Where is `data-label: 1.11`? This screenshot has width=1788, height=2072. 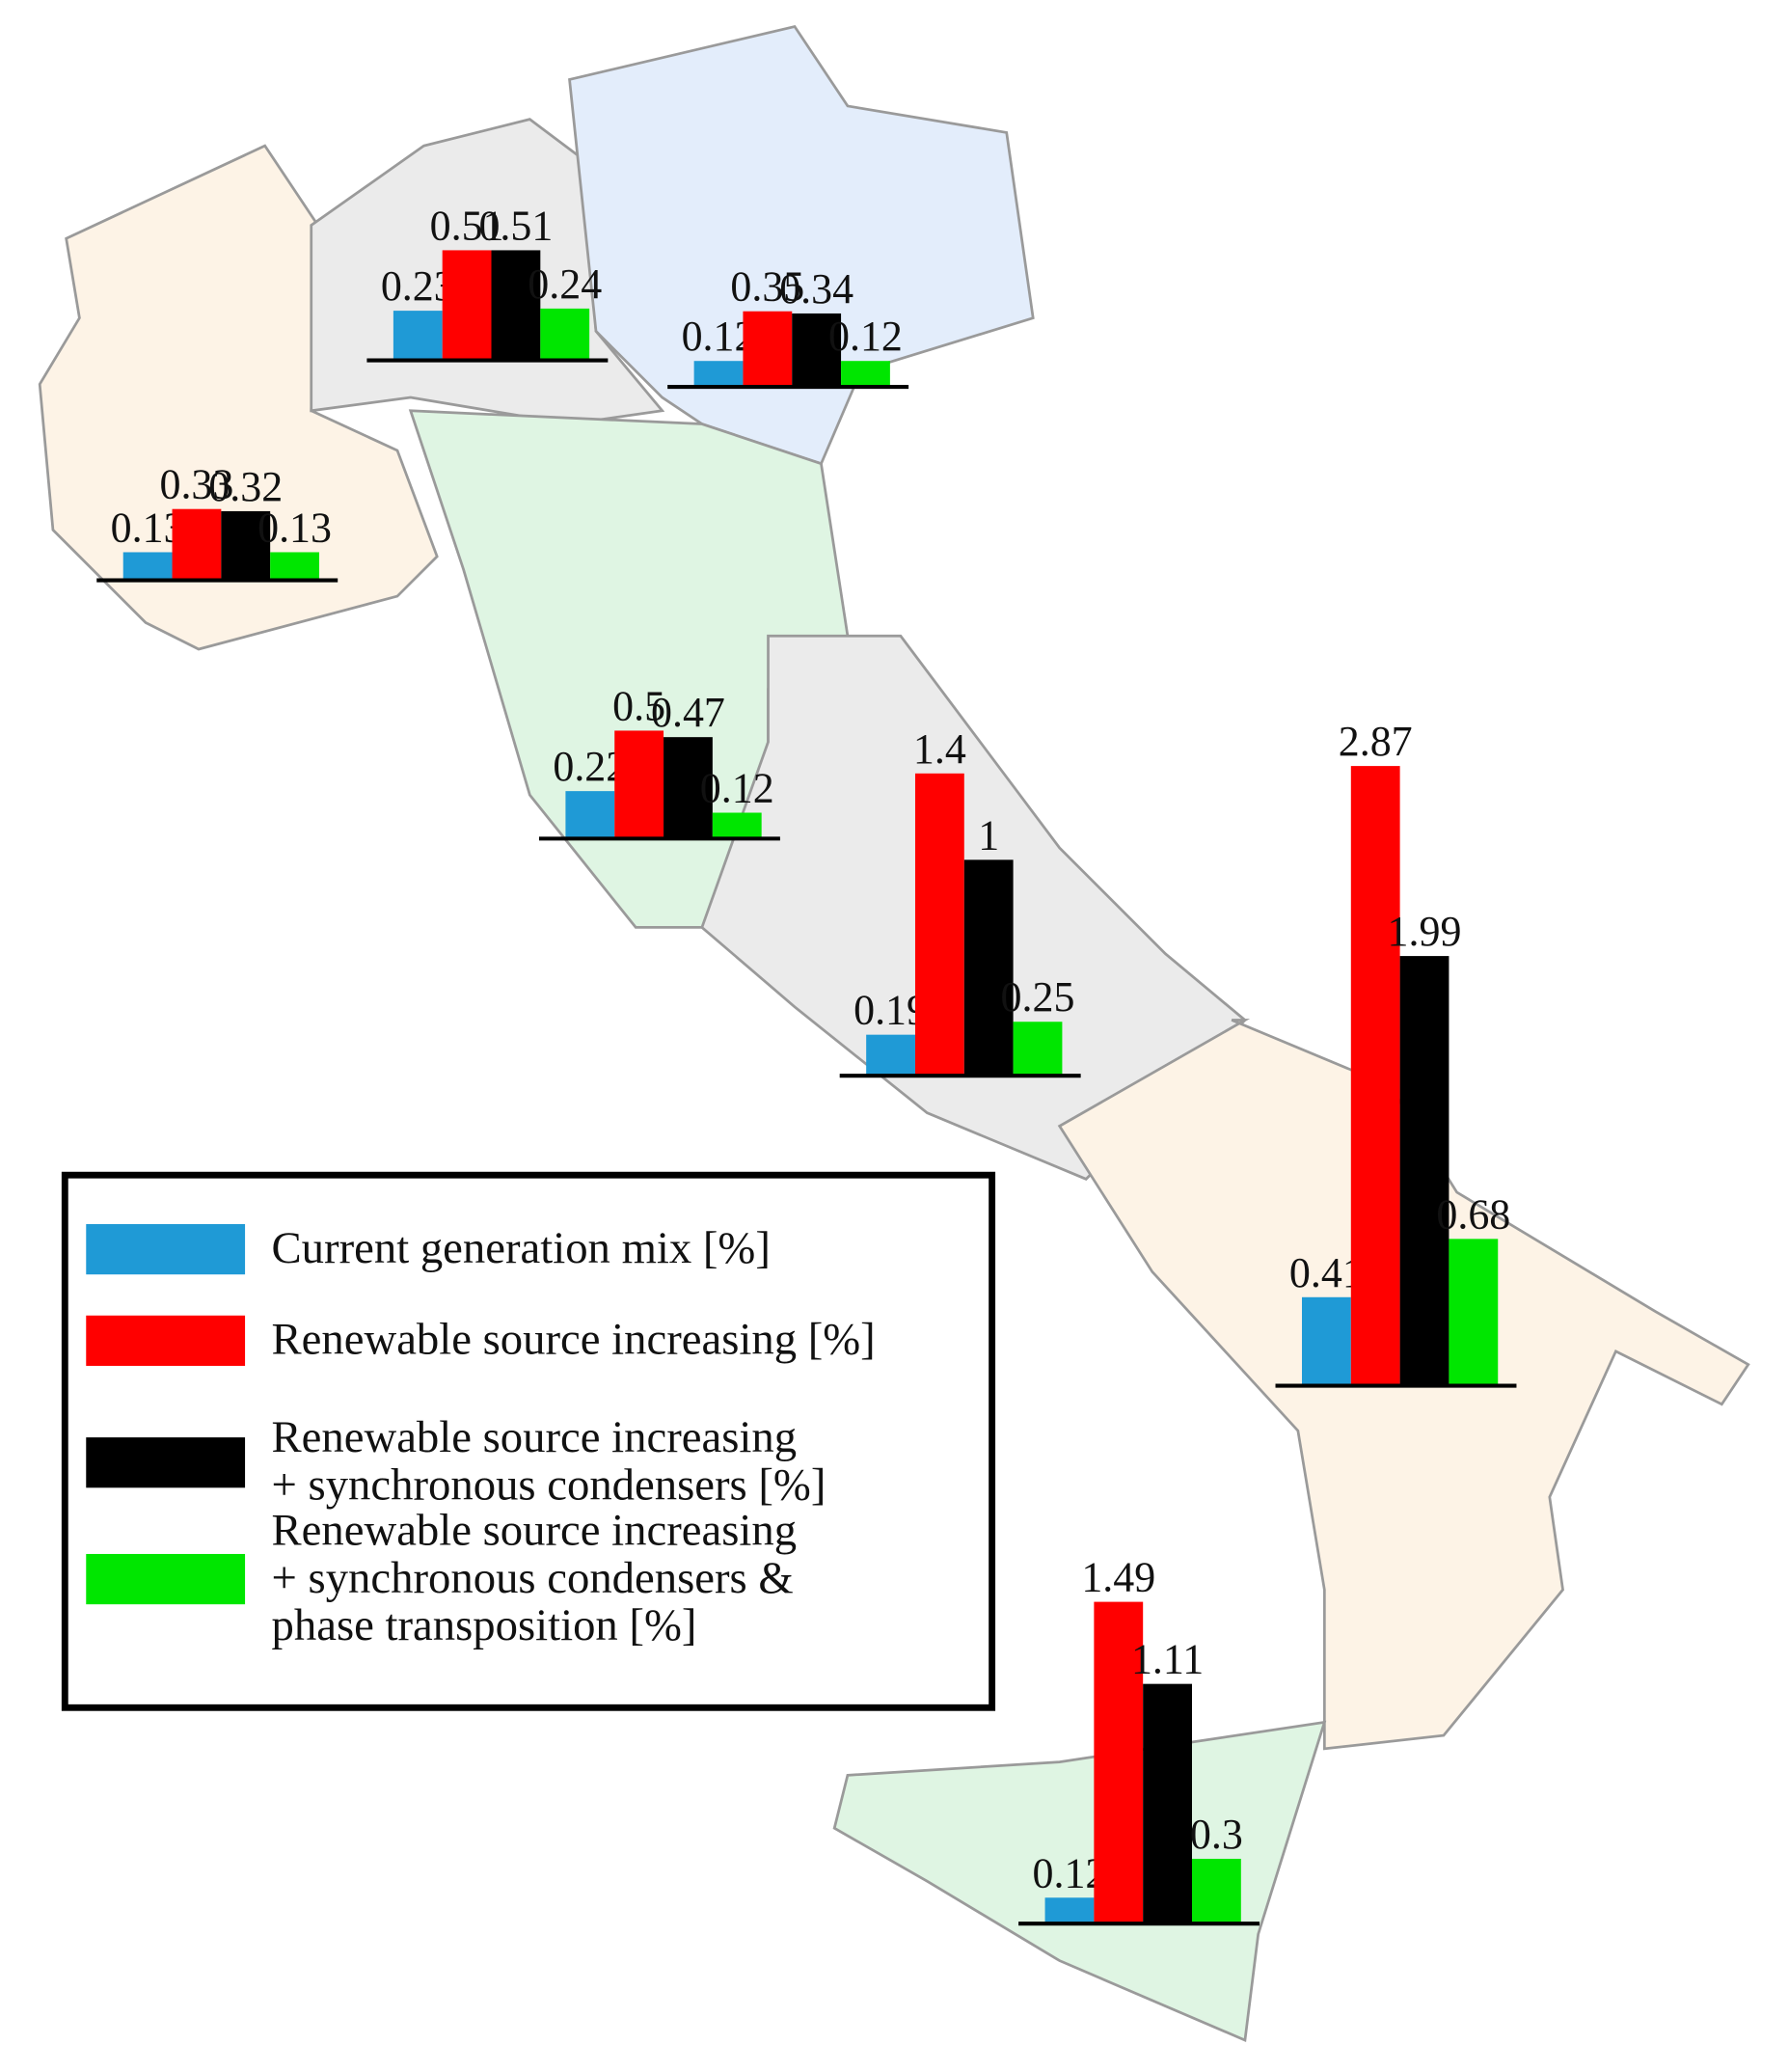 data-label: 1.11 is located at coordinates (1167, 1659).